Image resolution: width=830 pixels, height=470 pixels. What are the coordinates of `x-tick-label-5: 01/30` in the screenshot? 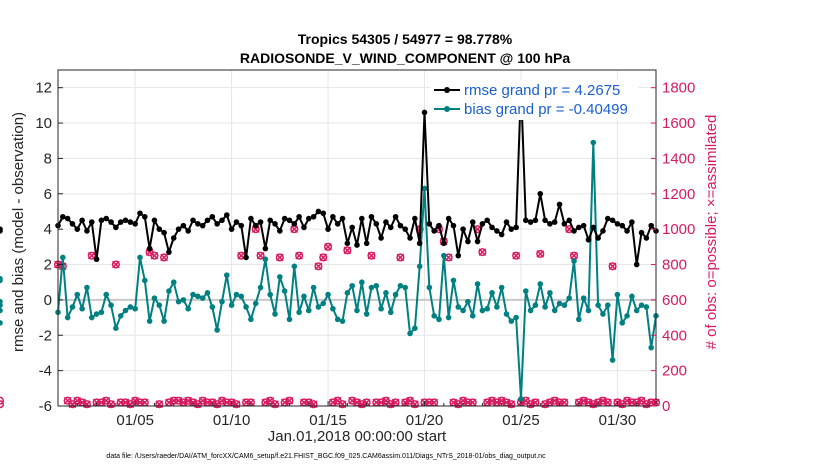 It's located at (618, 420).